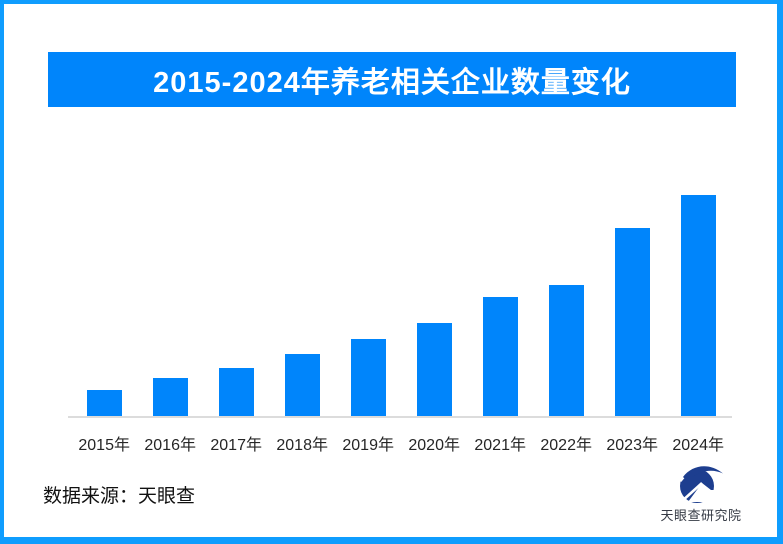  Describe the element at coordinates (104, 445) in the screenshot. I see `x-axis-label: 2015年` at that location.